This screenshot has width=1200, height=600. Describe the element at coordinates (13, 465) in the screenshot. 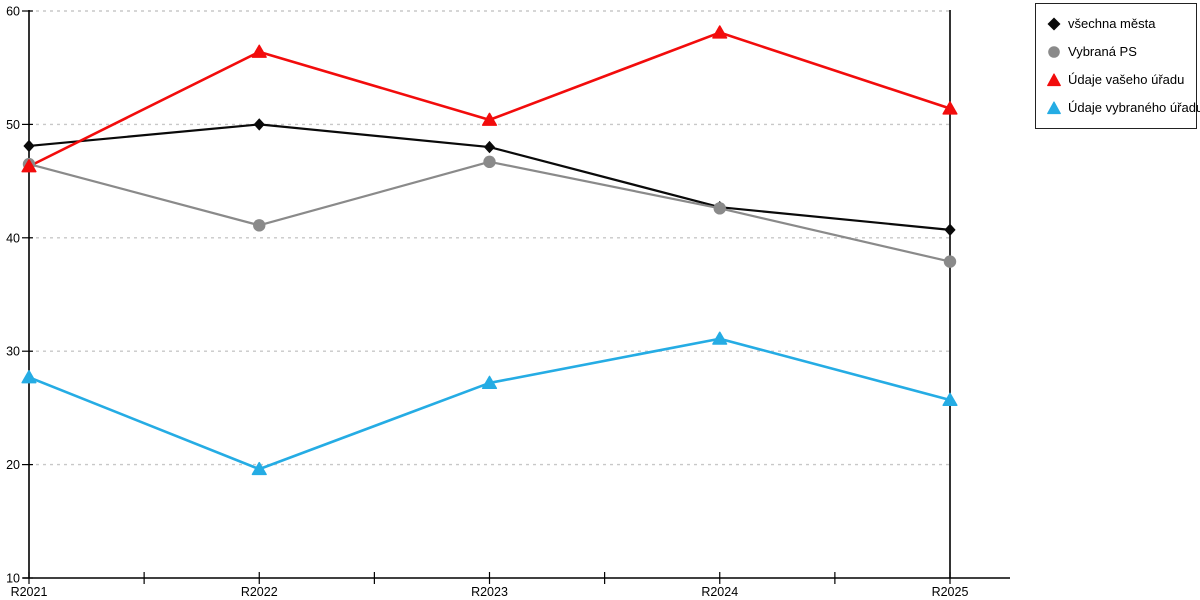

I see `svg-text: 20` at that location.